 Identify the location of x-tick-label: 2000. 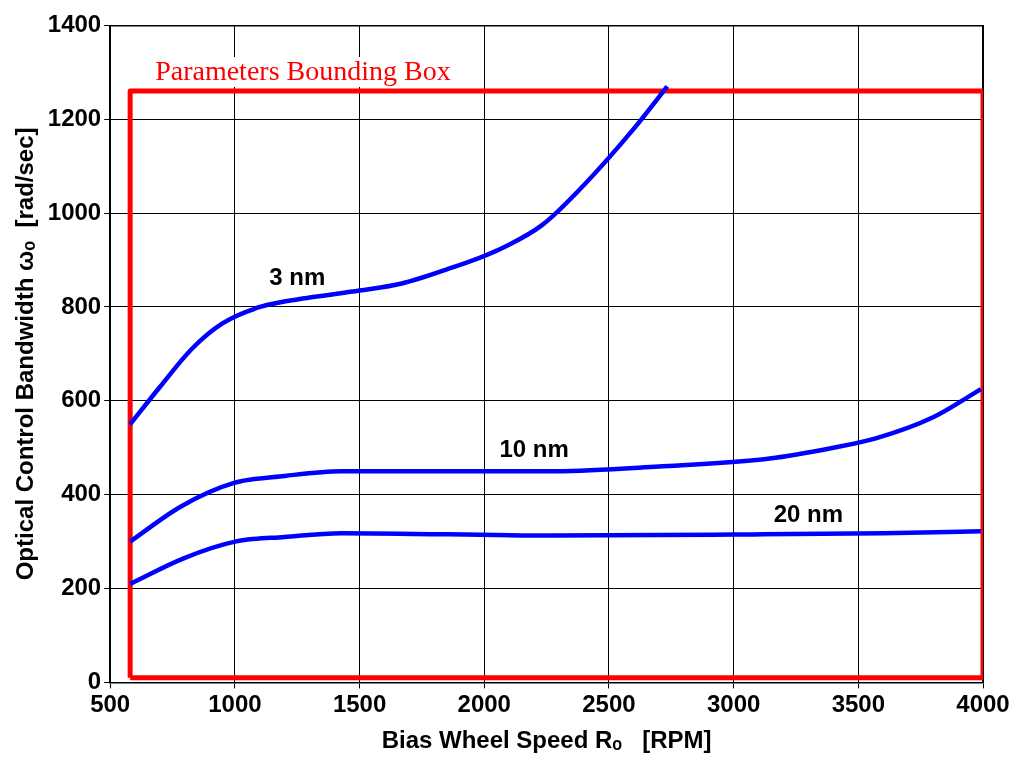
(484, 704).